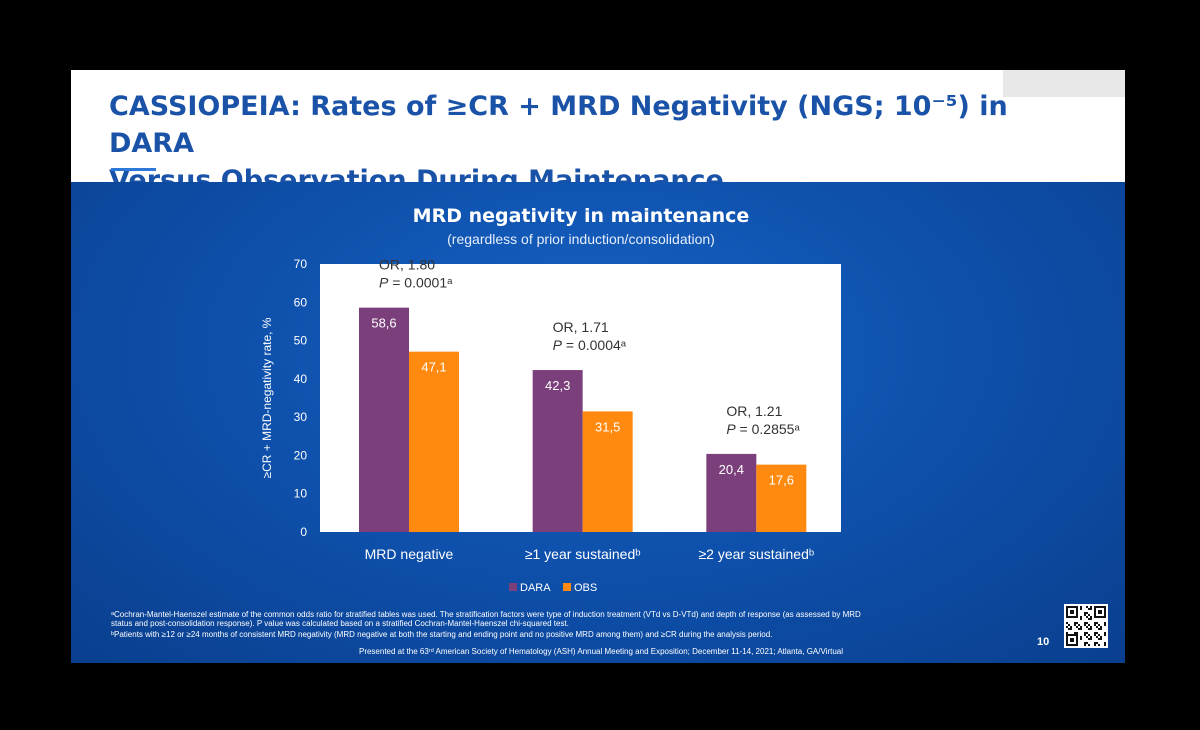  Describe the element at coordinates (754, 411) in the screenshot. I see `odds-ratio-label: OR, 1.21` at that location.